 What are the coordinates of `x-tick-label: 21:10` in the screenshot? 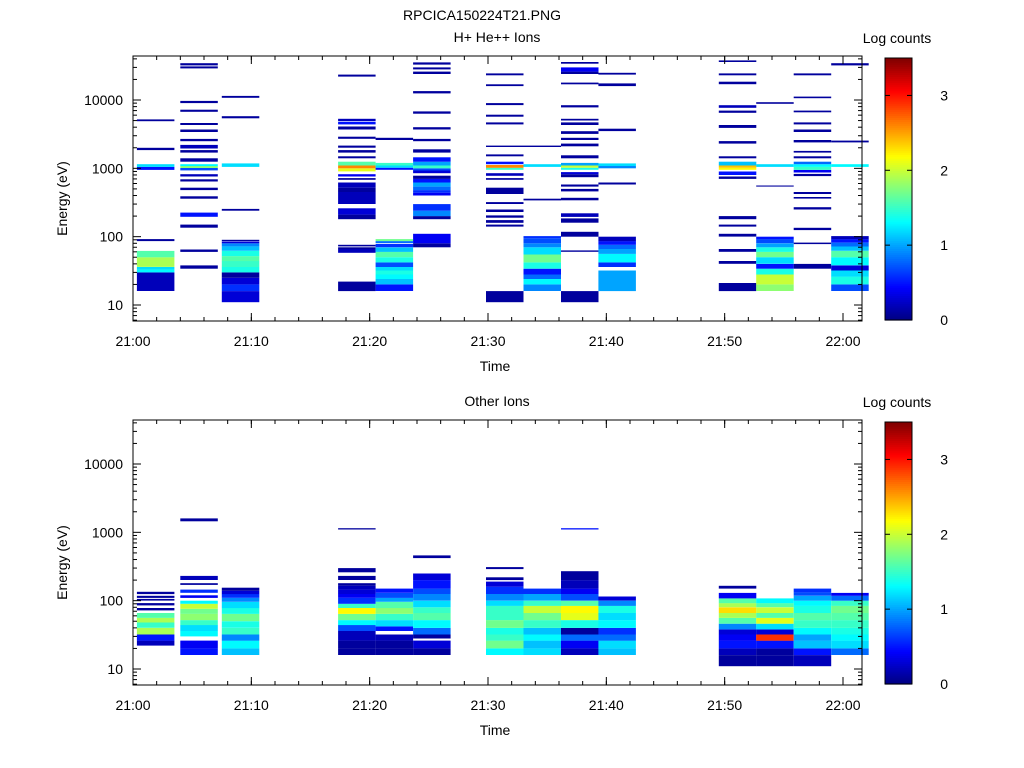 It's located at (251, 705).